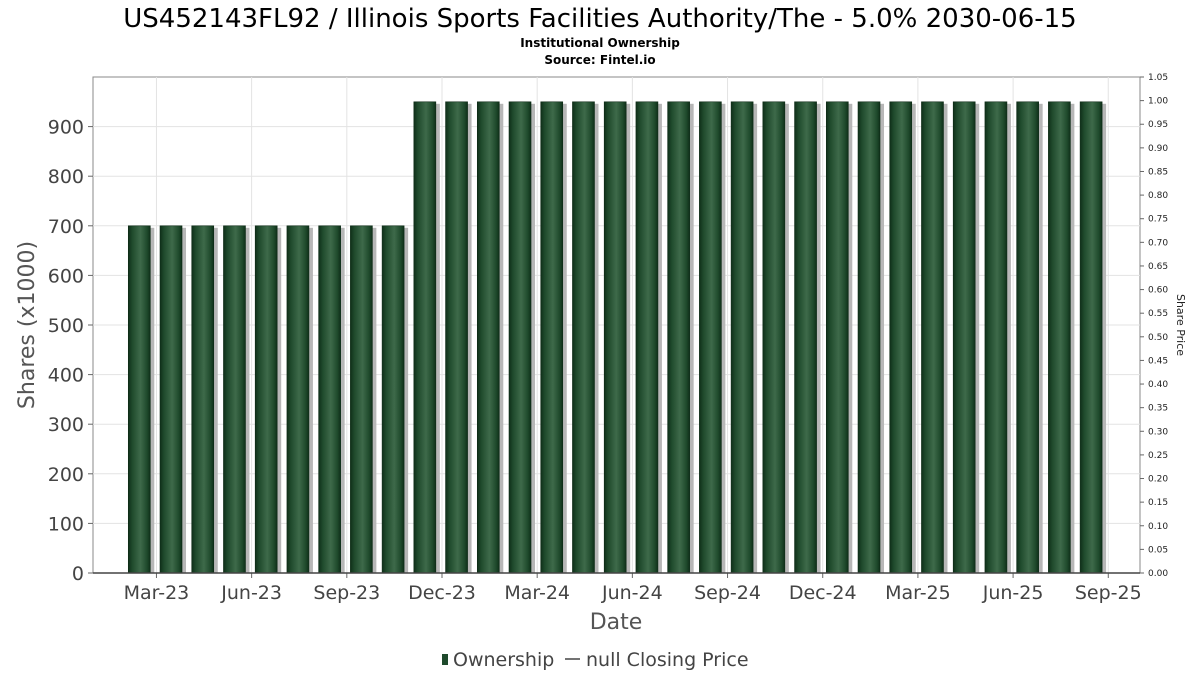 The width and height of the screenshot is (1200, 675). I want to click on right-tick-label: 0.10, so click(1158, 527).